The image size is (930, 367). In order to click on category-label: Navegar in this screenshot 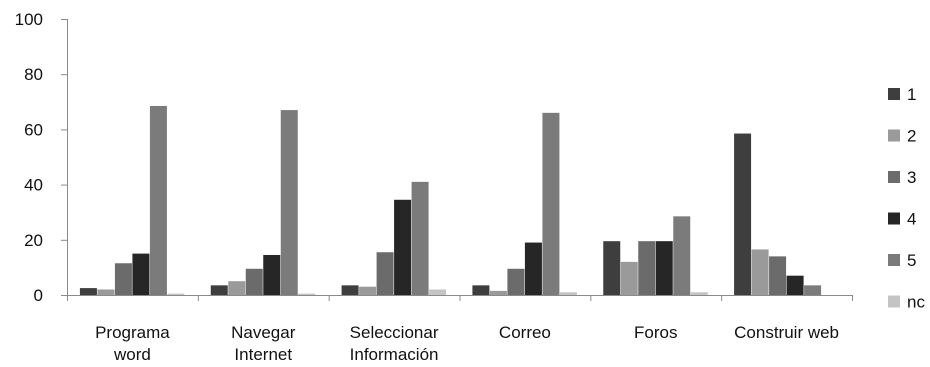, I will do `click(263, 332)`.